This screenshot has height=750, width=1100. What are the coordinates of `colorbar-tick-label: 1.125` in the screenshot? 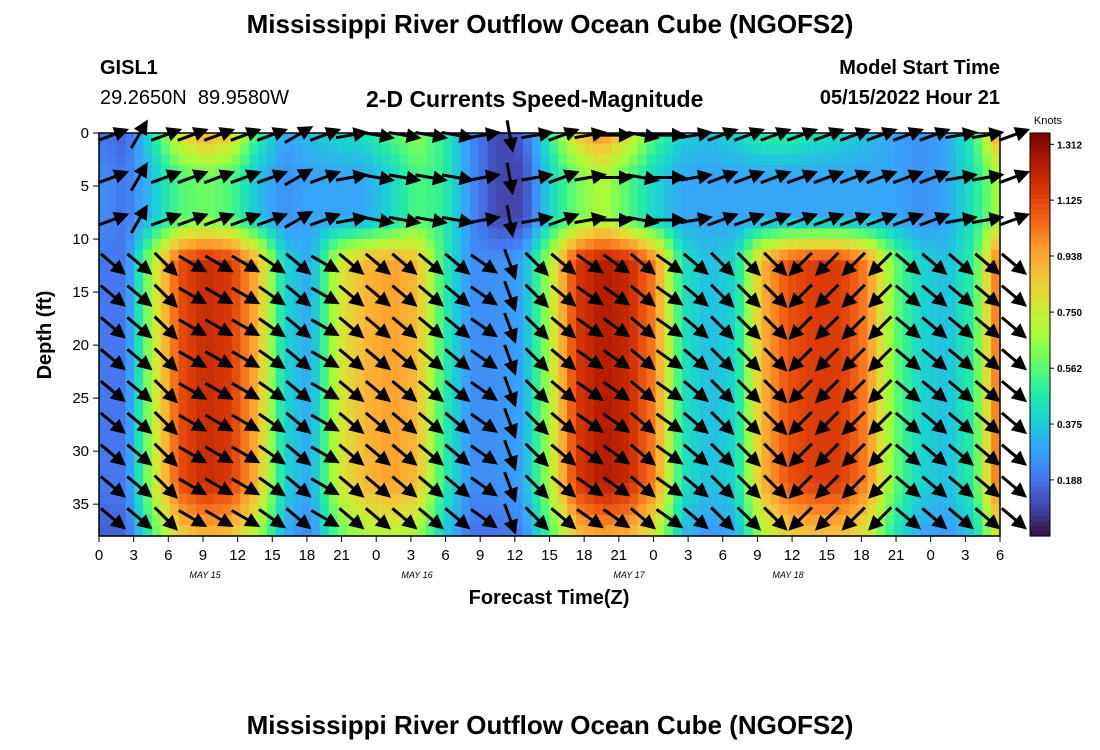 It's located at (1069, 201).